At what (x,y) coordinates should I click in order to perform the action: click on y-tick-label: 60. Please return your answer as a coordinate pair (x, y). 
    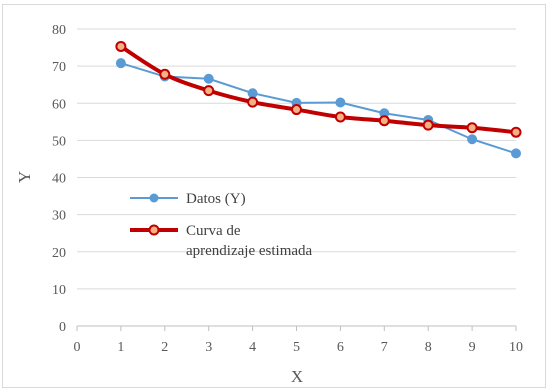
    Looking at the image, I should click on (59, 104).